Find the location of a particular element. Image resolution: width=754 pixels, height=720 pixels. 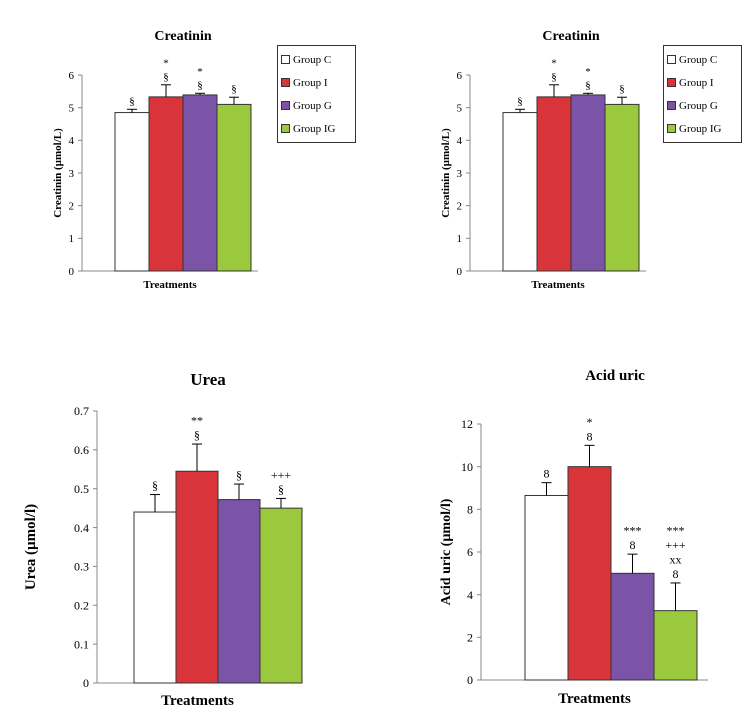

y-tick-label: 0.1 is located at coordinates (81, 644).